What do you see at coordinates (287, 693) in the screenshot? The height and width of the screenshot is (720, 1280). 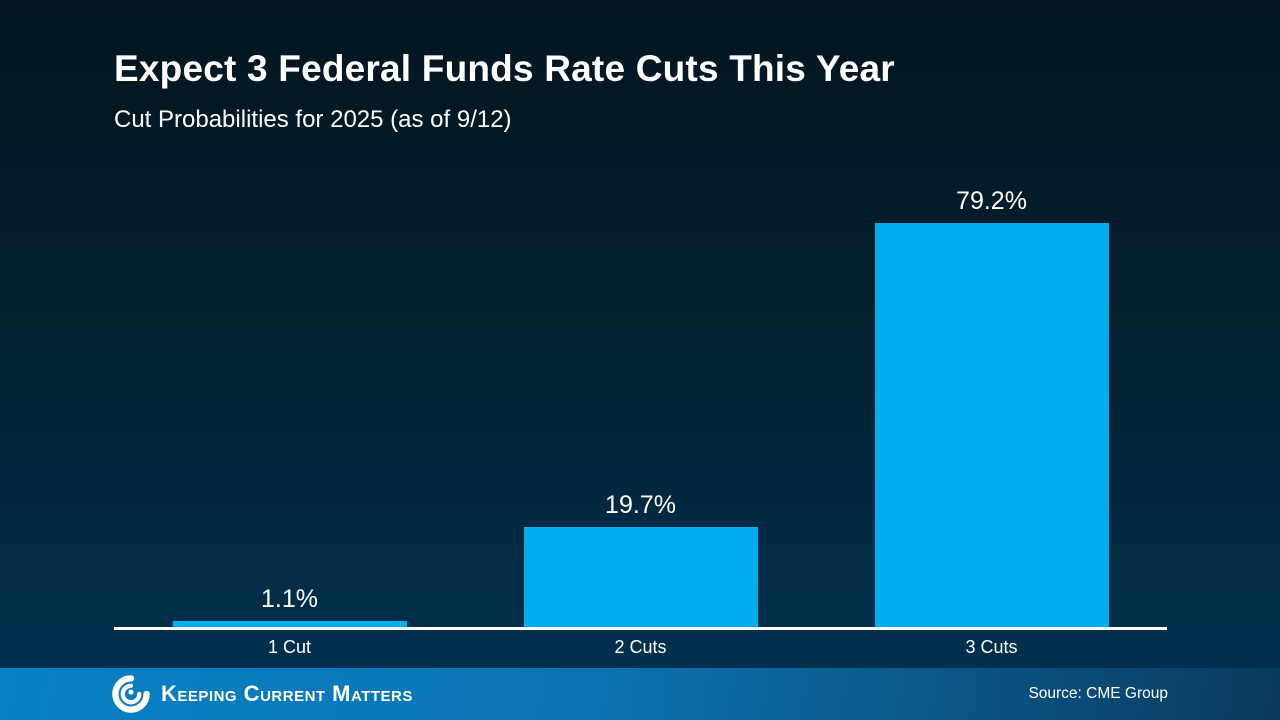 I see `brand-name: Keeping Current Matters` at bounding box center [287, 693].